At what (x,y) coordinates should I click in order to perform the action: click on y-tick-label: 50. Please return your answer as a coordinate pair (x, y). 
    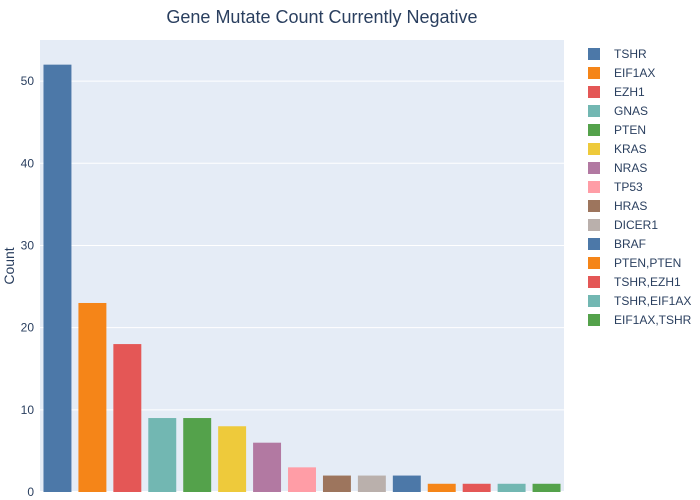
    Looking at the image, I should click on (28, 81).